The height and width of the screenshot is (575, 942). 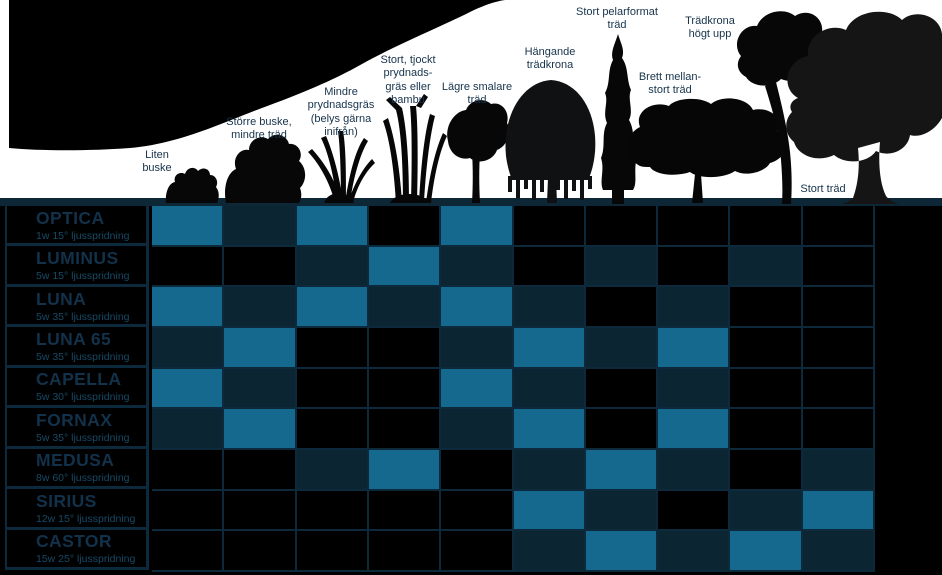 I want to click on product-spec: 1w 15° ljusspridning, so click(x=83, y=235).